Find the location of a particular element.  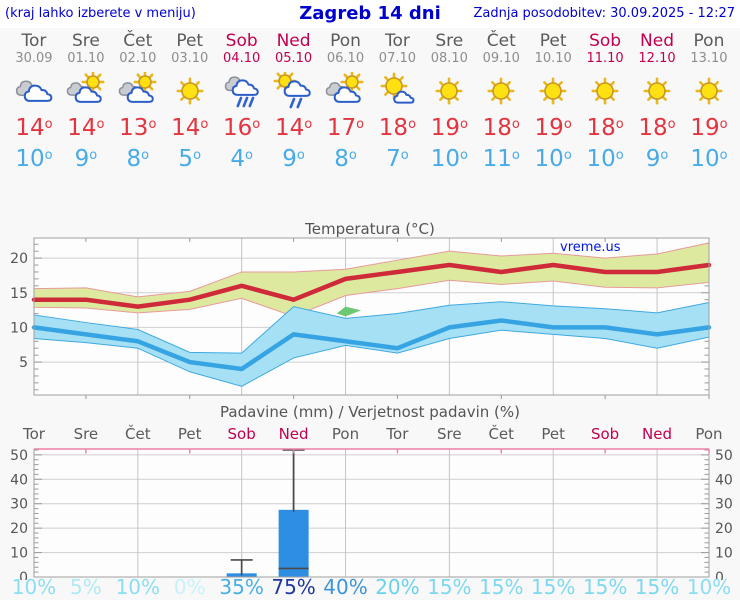

day-column: Pon 06.10 17o 8o is located at coordinates (346, 102).